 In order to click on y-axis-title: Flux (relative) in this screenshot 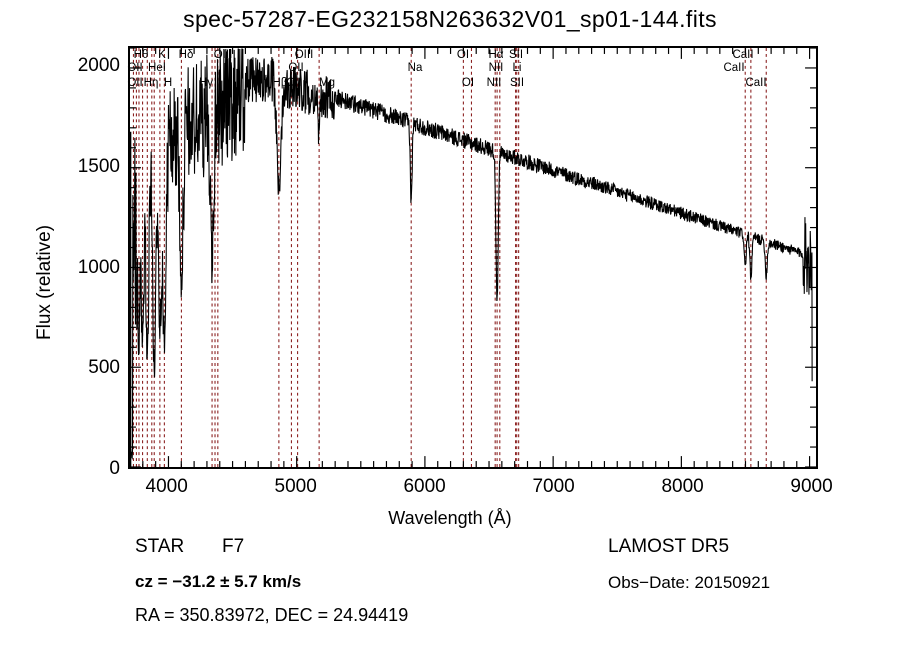, I will do `click(44, 282)`.